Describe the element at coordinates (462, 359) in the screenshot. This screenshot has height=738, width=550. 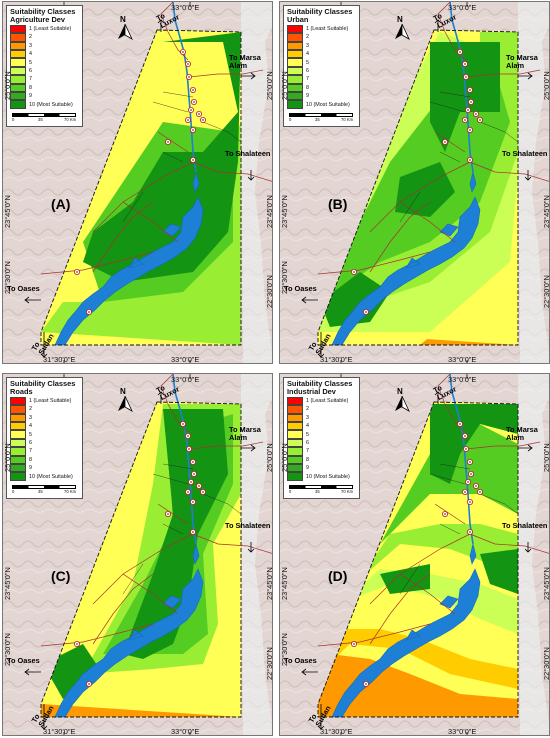
I see `lon-label-bottom-right: 33°0'0"E` at that location.